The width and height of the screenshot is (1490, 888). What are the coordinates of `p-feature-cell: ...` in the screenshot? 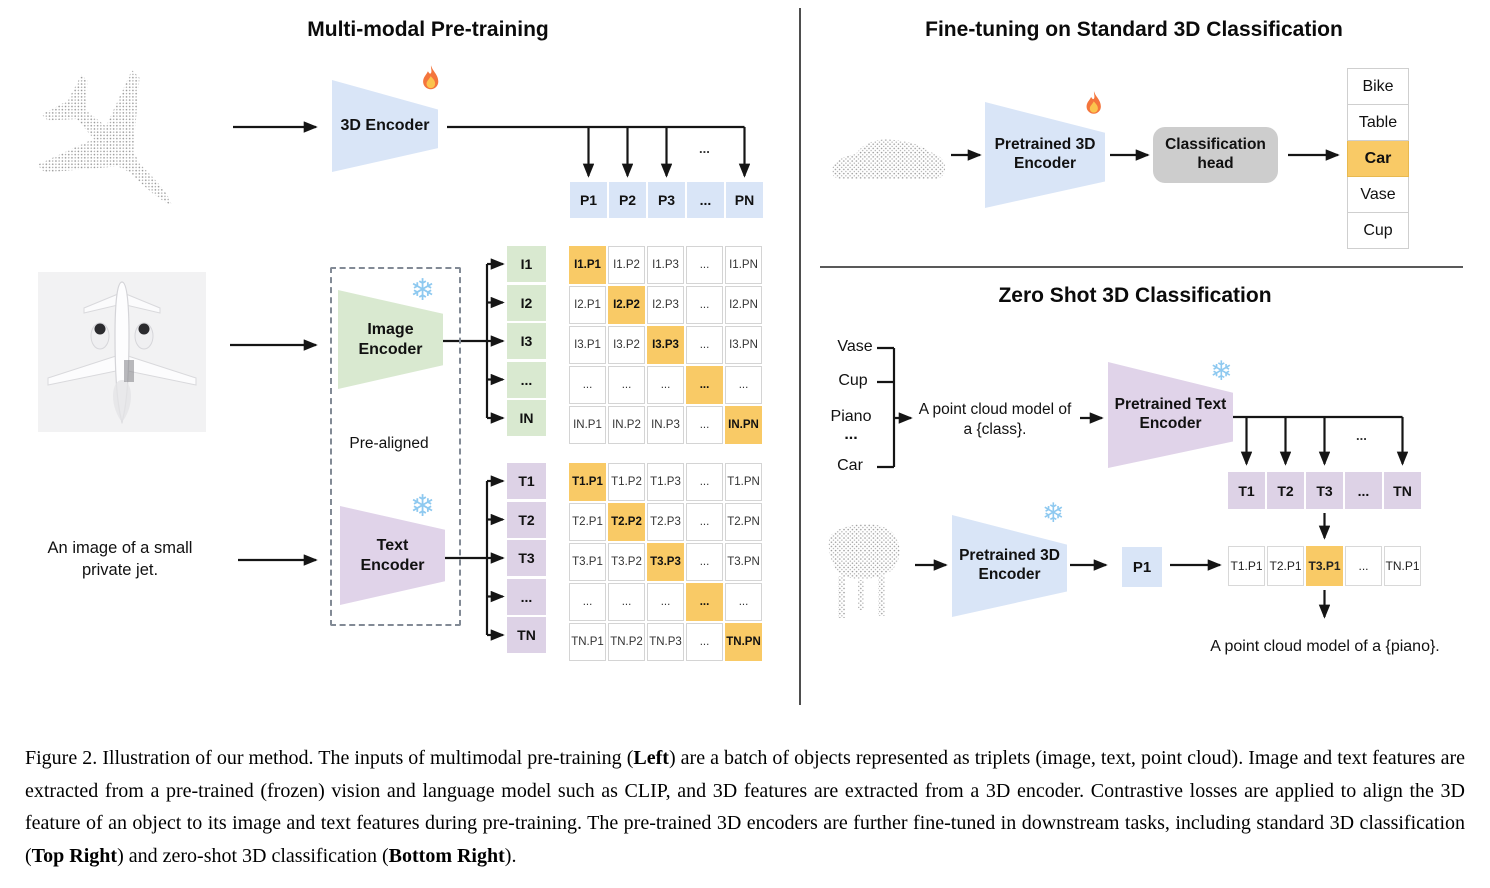 It's located at (705, 200).